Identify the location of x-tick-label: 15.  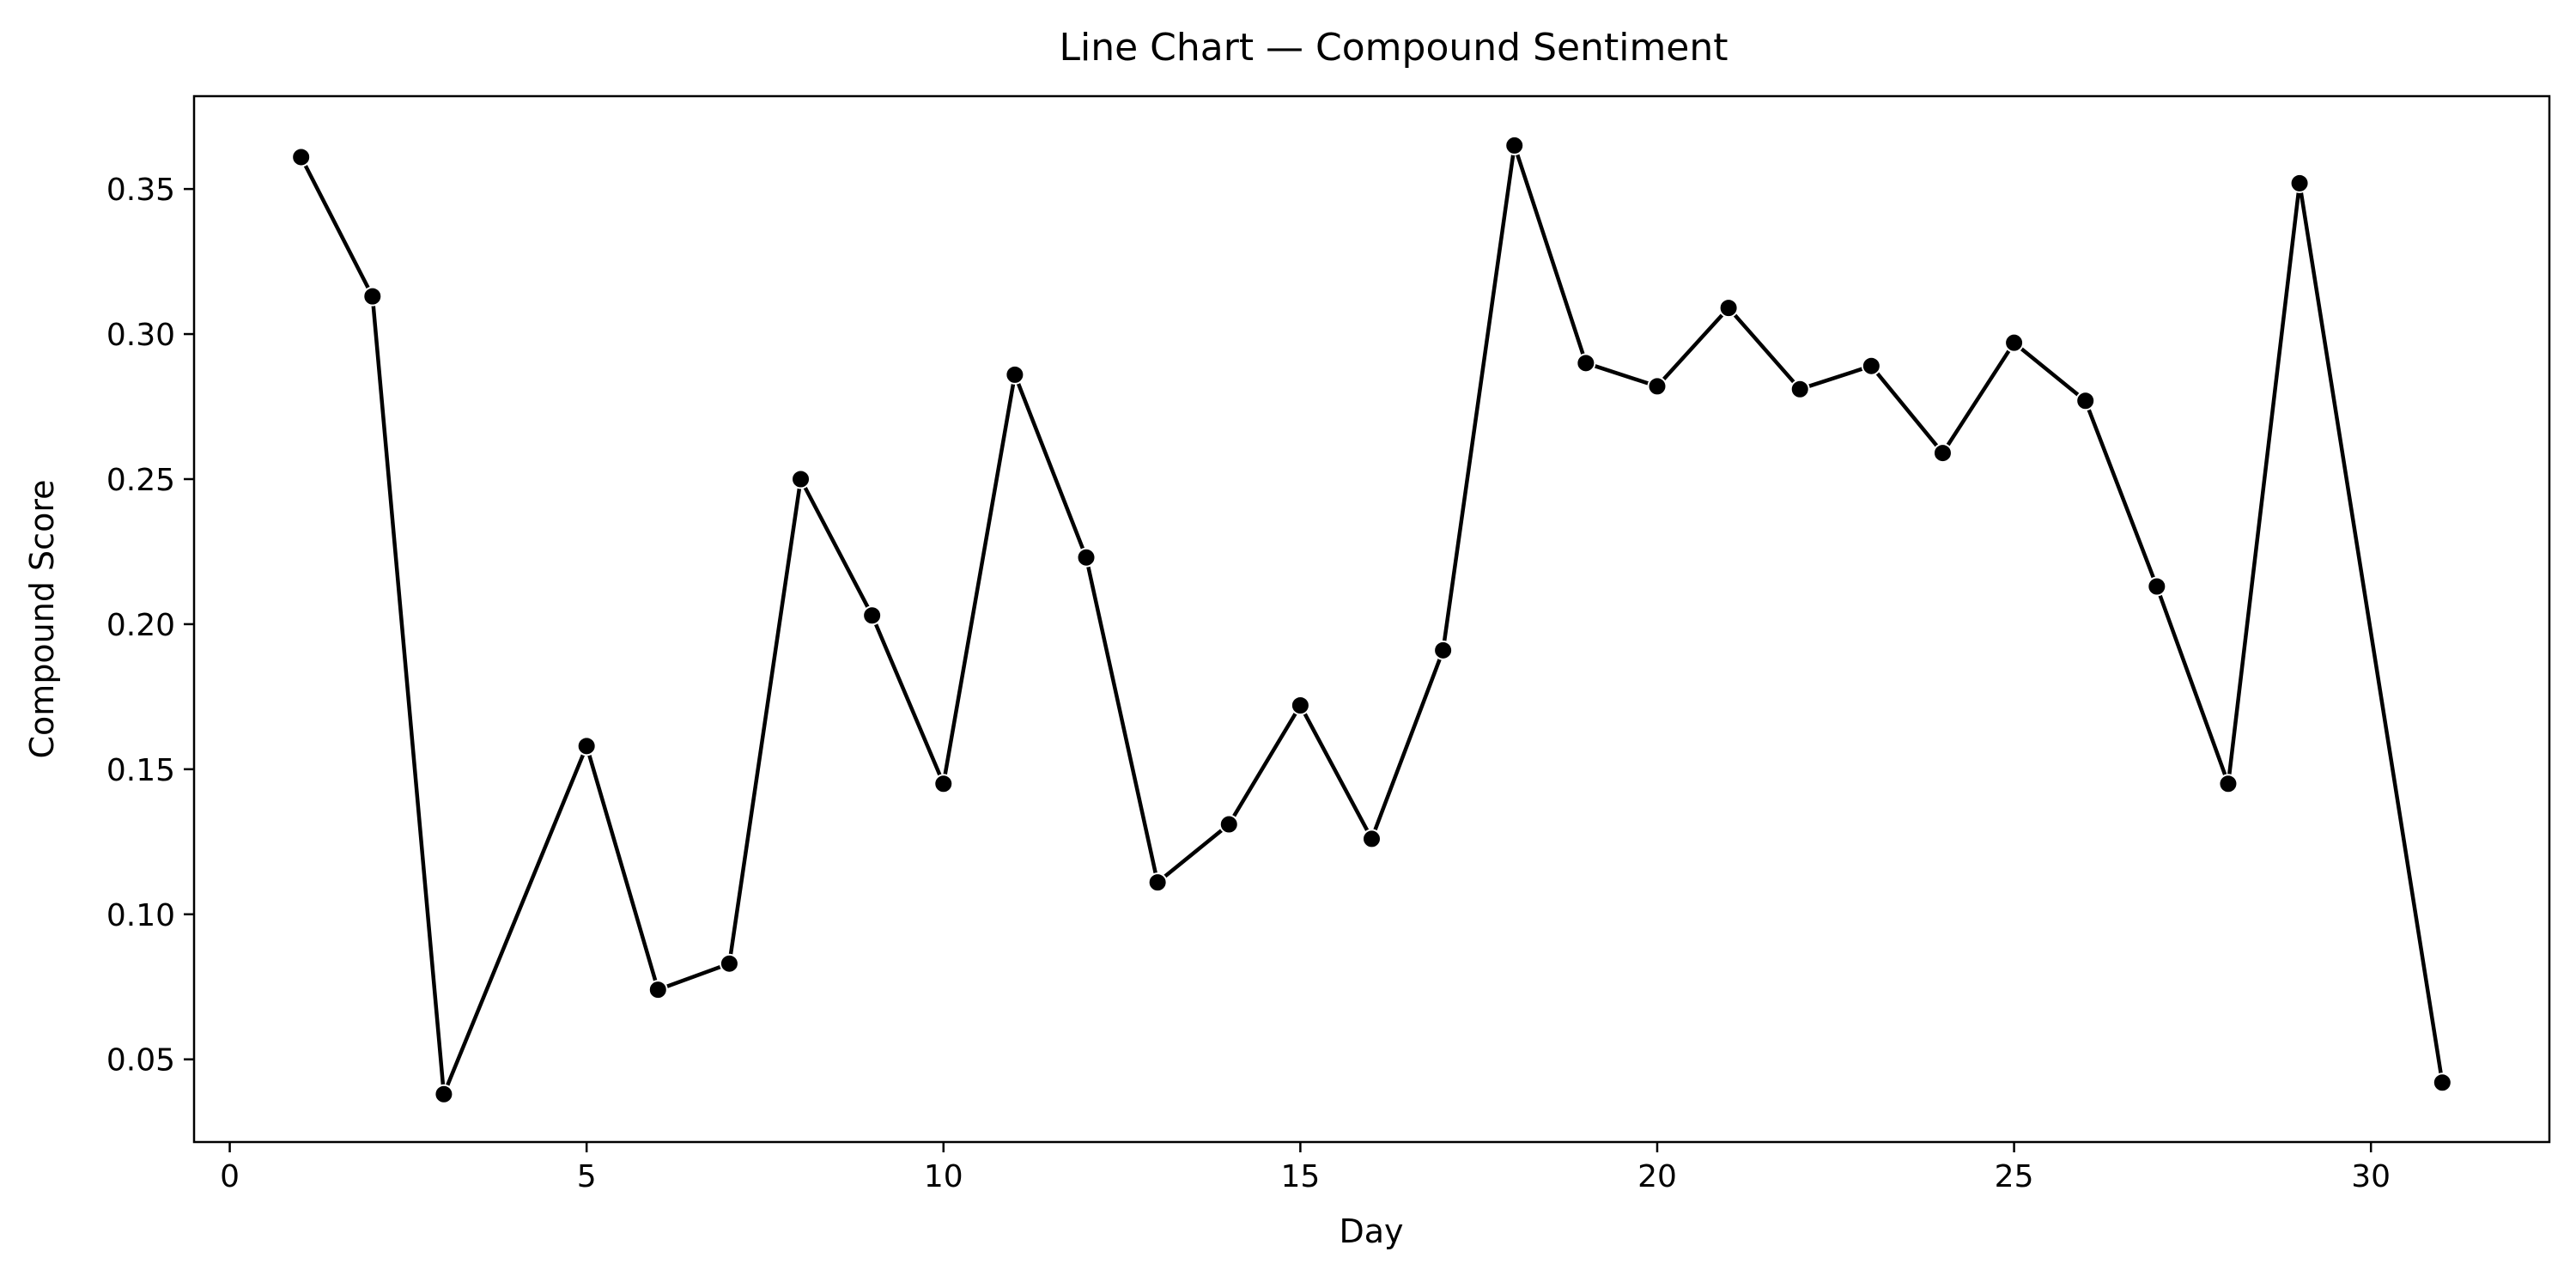
(1300, 1177).